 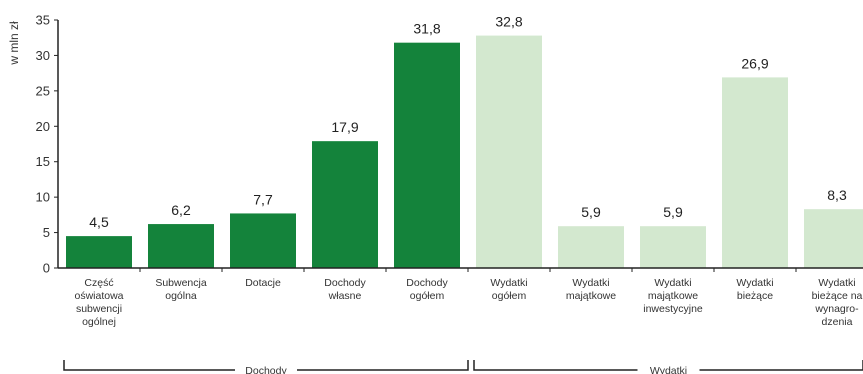 I want to click on category-label: Wydatki majątkowe inwestycyjne, so click(x=673, y=296).